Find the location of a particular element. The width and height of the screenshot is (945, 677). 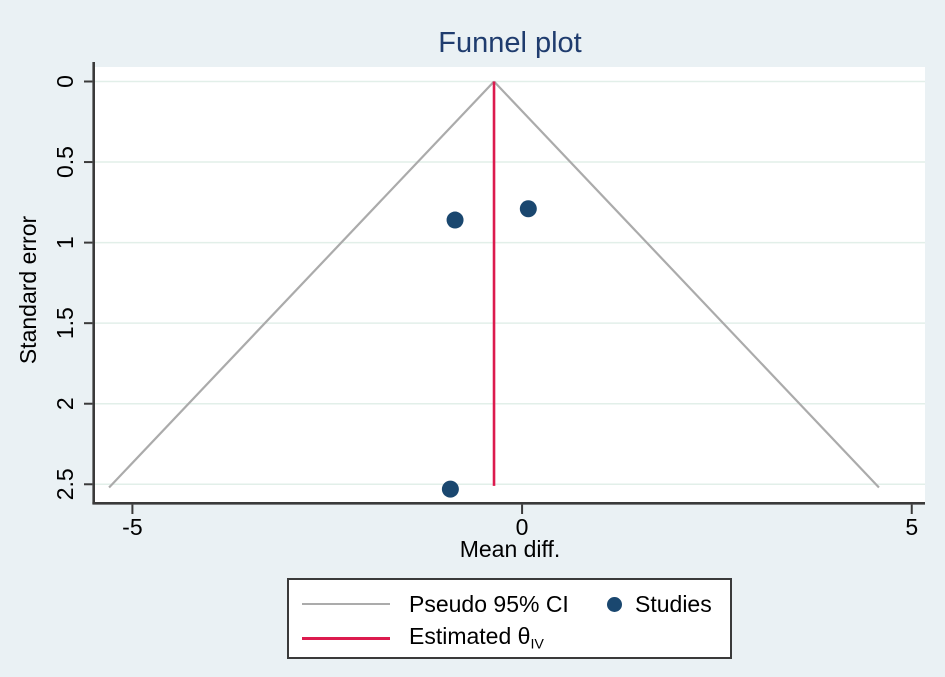

y-tick-label: 2 is located at coordinates (65, 403).